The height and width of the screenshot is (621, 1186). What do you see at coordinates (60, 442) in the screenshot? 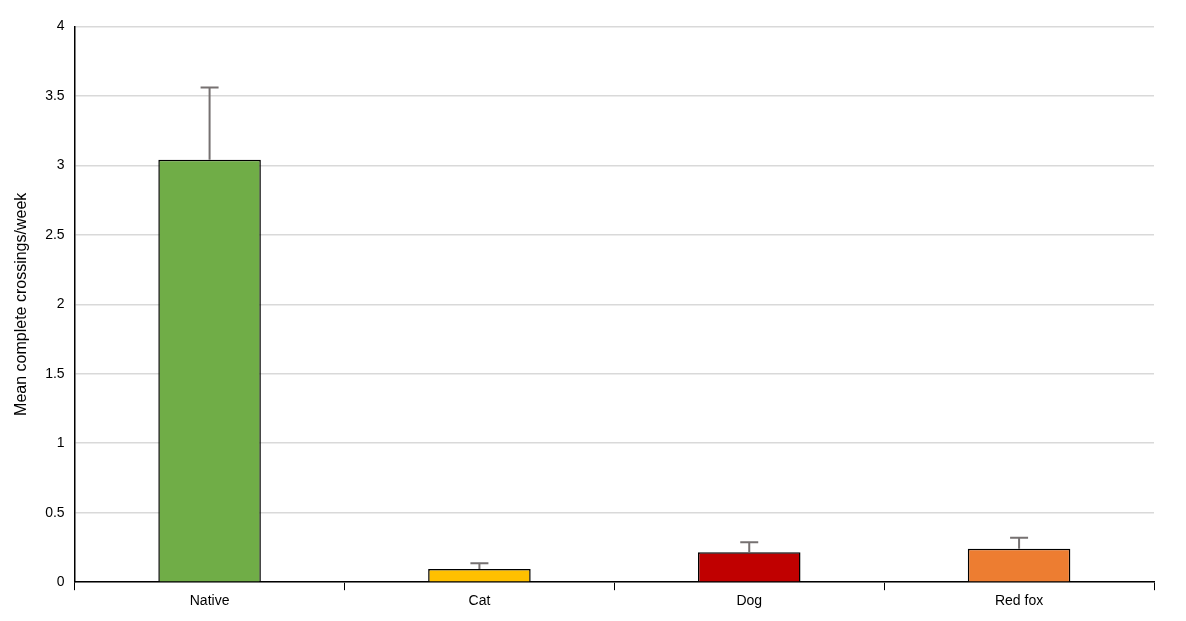
I see `y-tick-label: 1` at bounding box center [60, 442].